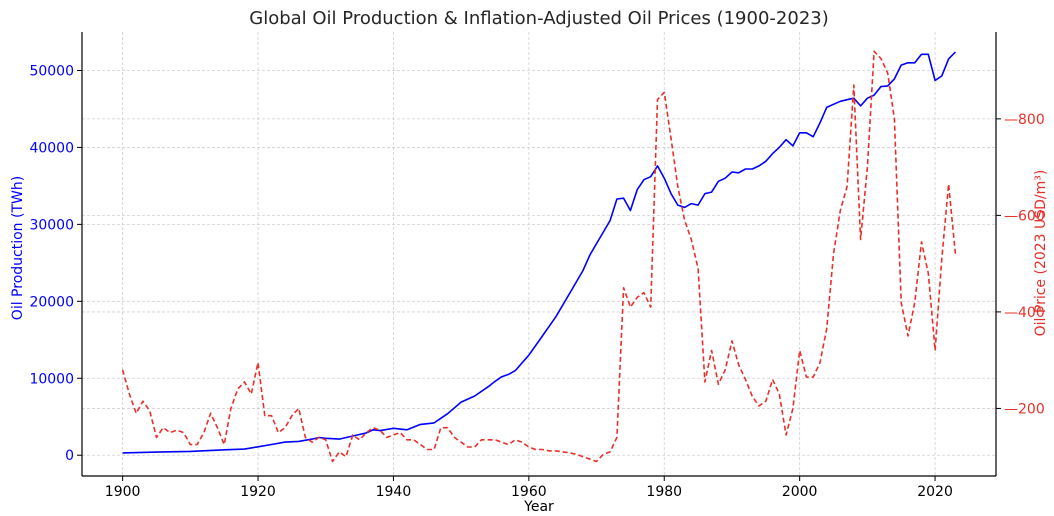 This screenshot has height=516, width=1054. I want to click on x-tick-label: 1920, so click(258, 492).